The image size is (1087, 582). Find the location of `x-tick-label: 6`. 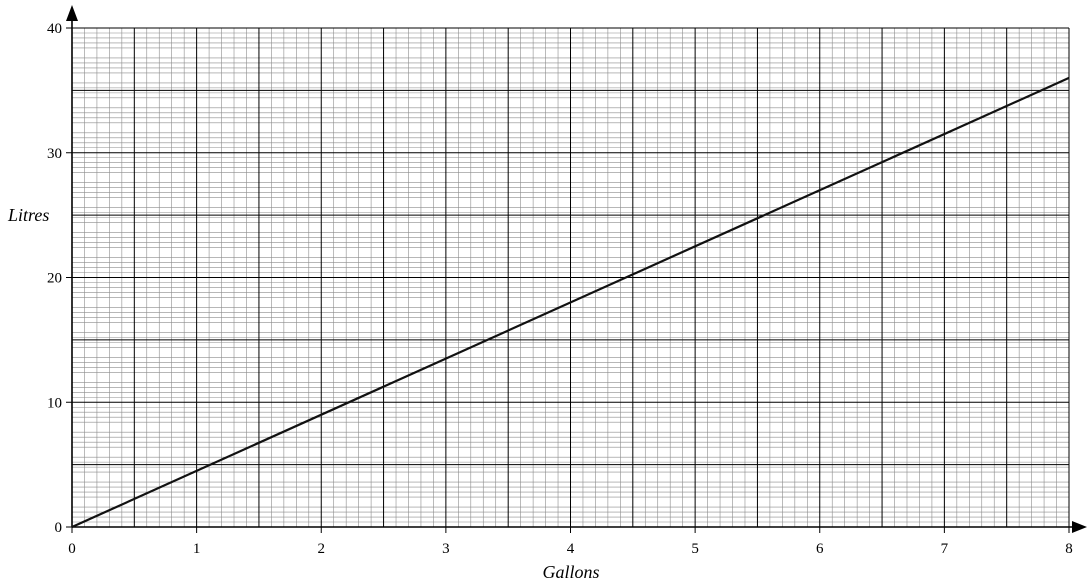

x-tick-label: 6 is located at coordinates (820, 549).